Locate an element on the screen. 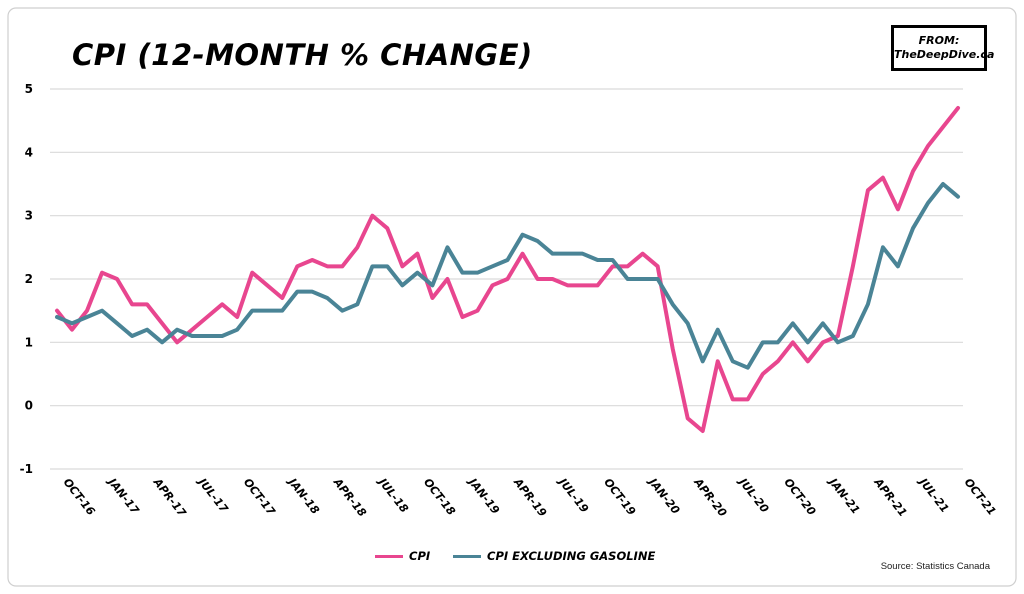 This screenshot has width=1024, height=594. x-tick-label: JAN-18 is located at coordinates (303, 495).